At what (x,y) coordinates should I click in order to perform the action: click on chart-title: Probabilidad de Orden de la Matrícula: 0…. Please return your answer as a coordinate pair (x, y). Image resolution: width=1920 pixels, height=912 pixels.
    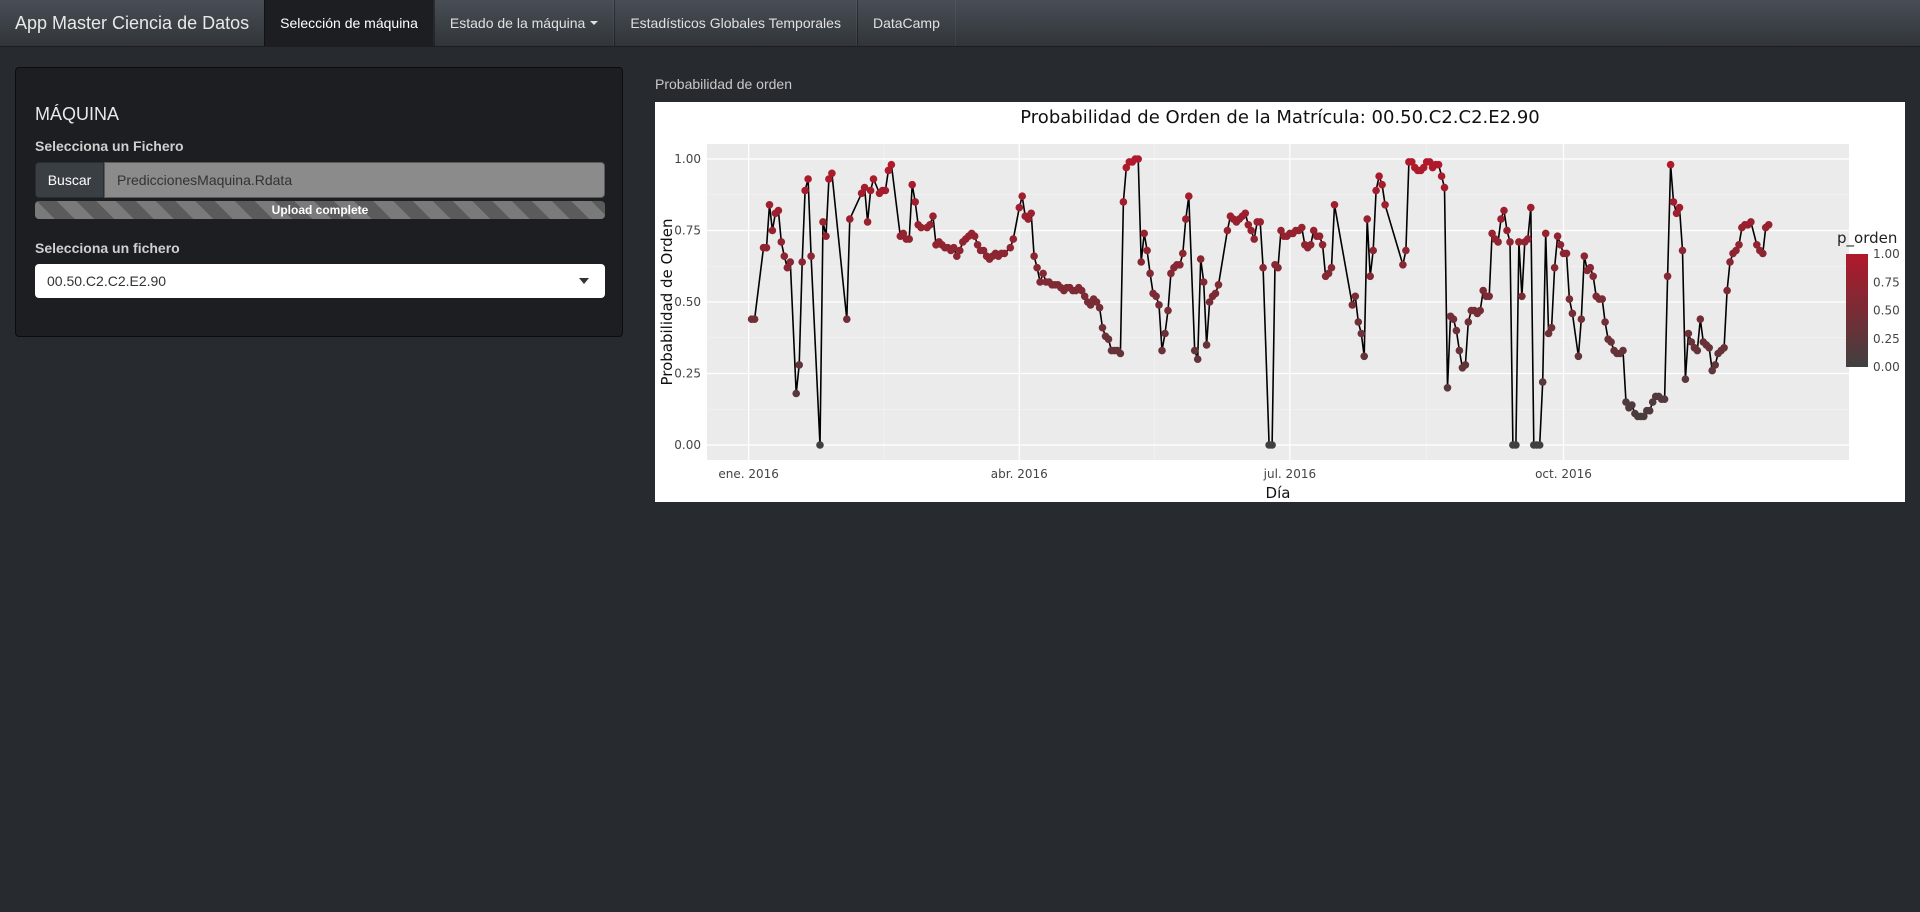
    Looking at the image, I should click on (1279, 117).